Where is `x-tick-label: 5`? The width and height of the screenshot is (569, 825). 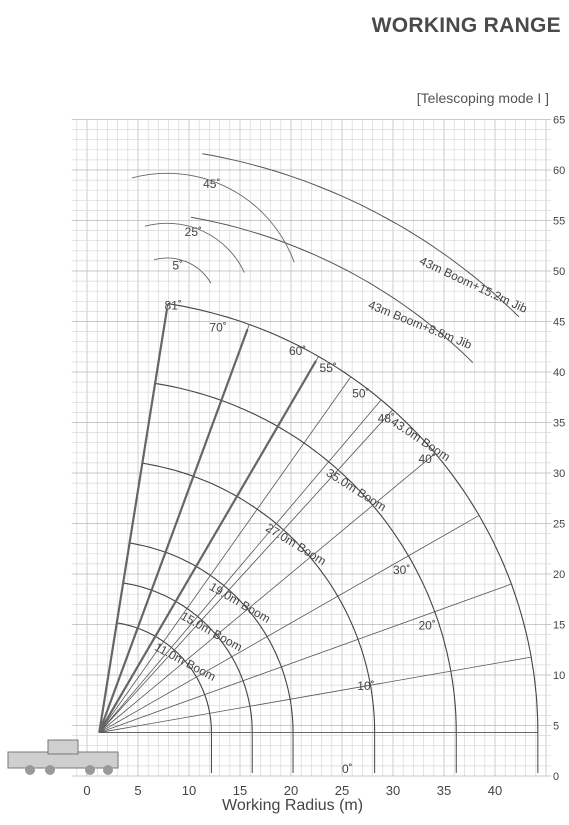
x-tick-label: 5 is located at coordinates (137, 790).